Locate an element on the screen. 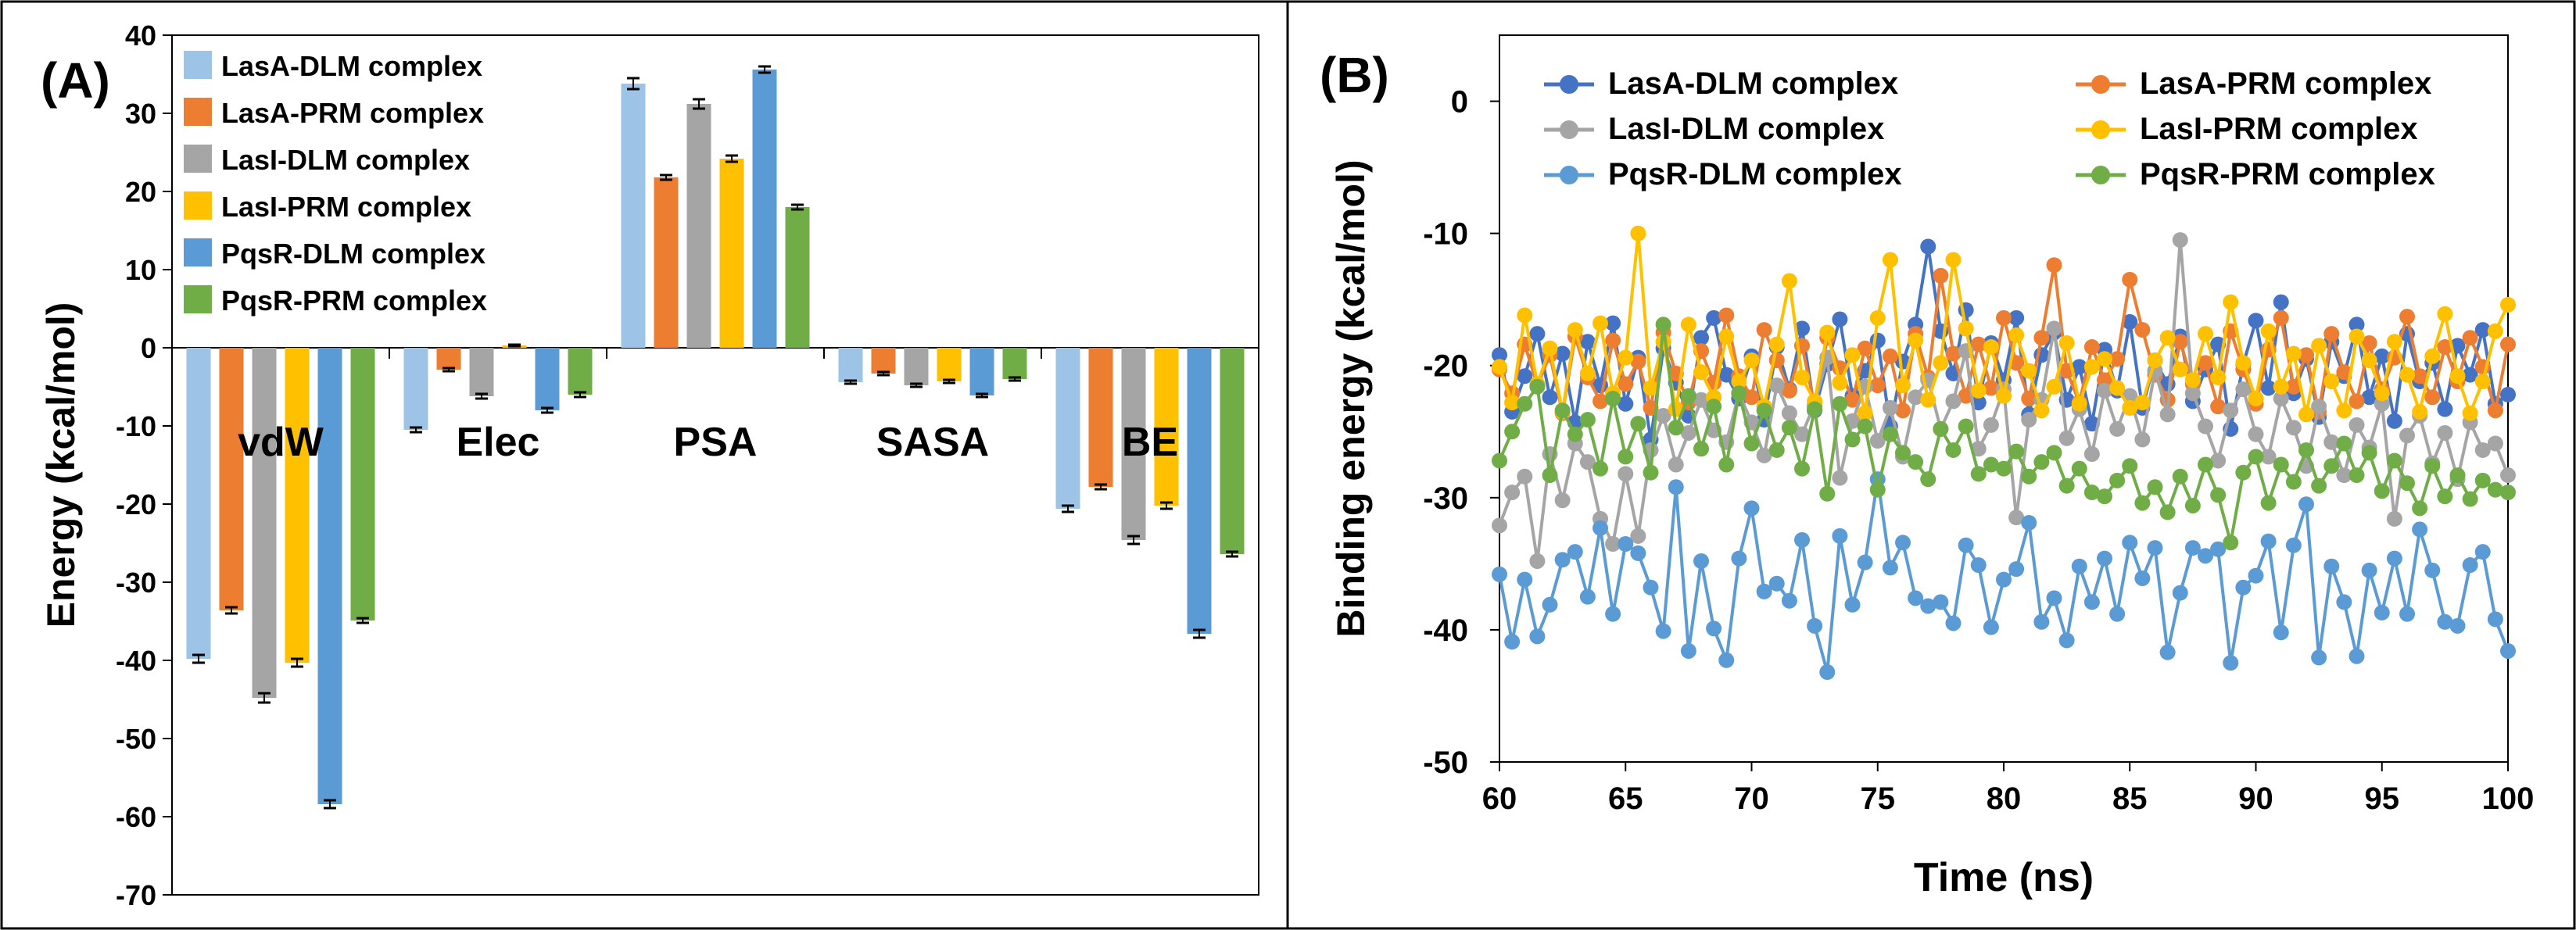 The width and height of the screenshot is (2576, 930). x-tick-label: 60 is located at coordinates (1499, 799).